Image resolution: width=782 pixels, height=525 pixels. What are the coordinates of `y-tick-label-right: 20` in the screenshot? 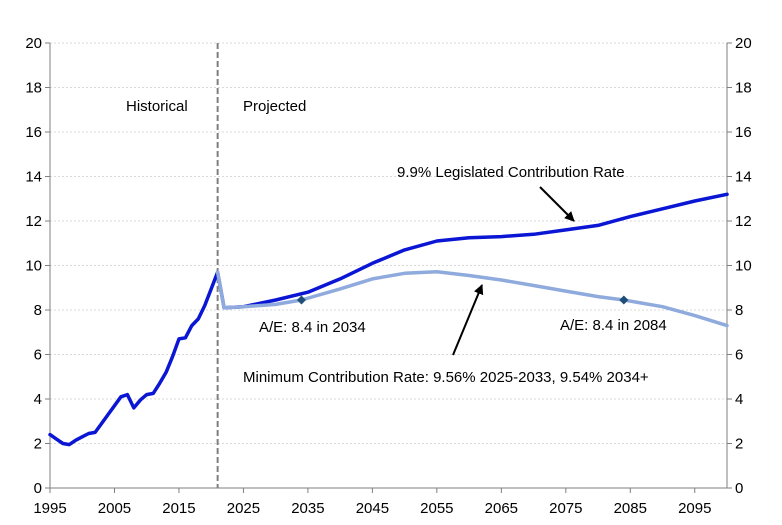 It's located at (743, 43).